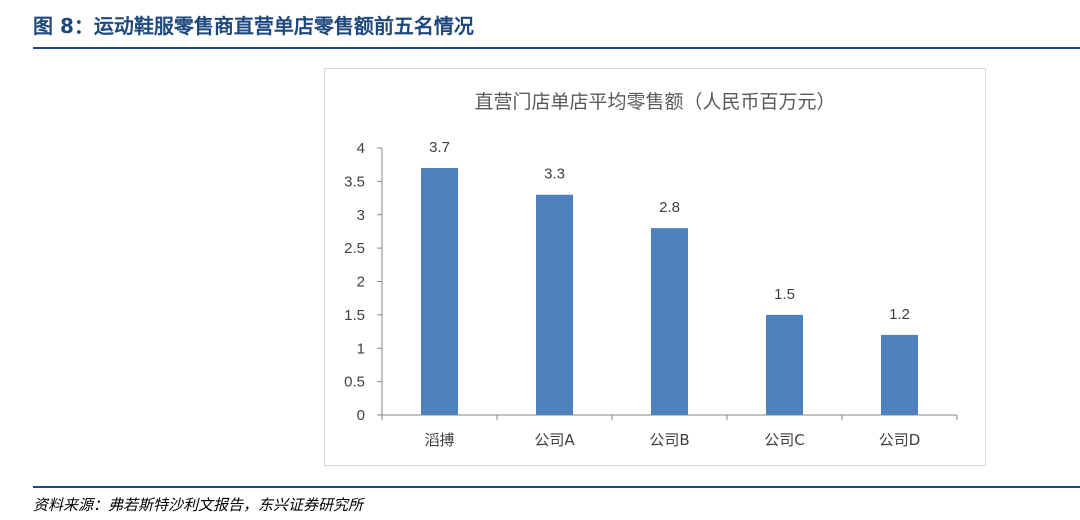 The height and width of the screenshot is (520, 1080). What do you see at coordinates (361, 348) in the screenshot?
I see `y-tick-label: 1` at bounding box center [361, 348].